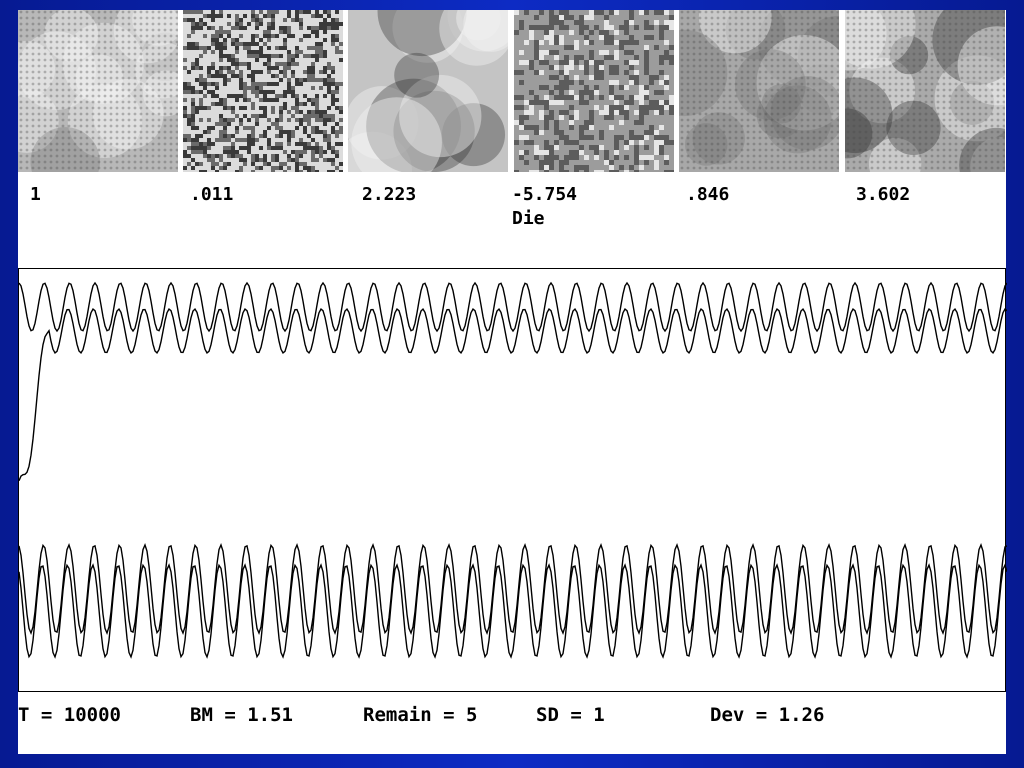 The height and width of the screenshot is (768, 1024). What do you see at coordinates (69, 715) in the screenshot?
I see `time-readout: T = 10000` at bounding box center [69, 715].